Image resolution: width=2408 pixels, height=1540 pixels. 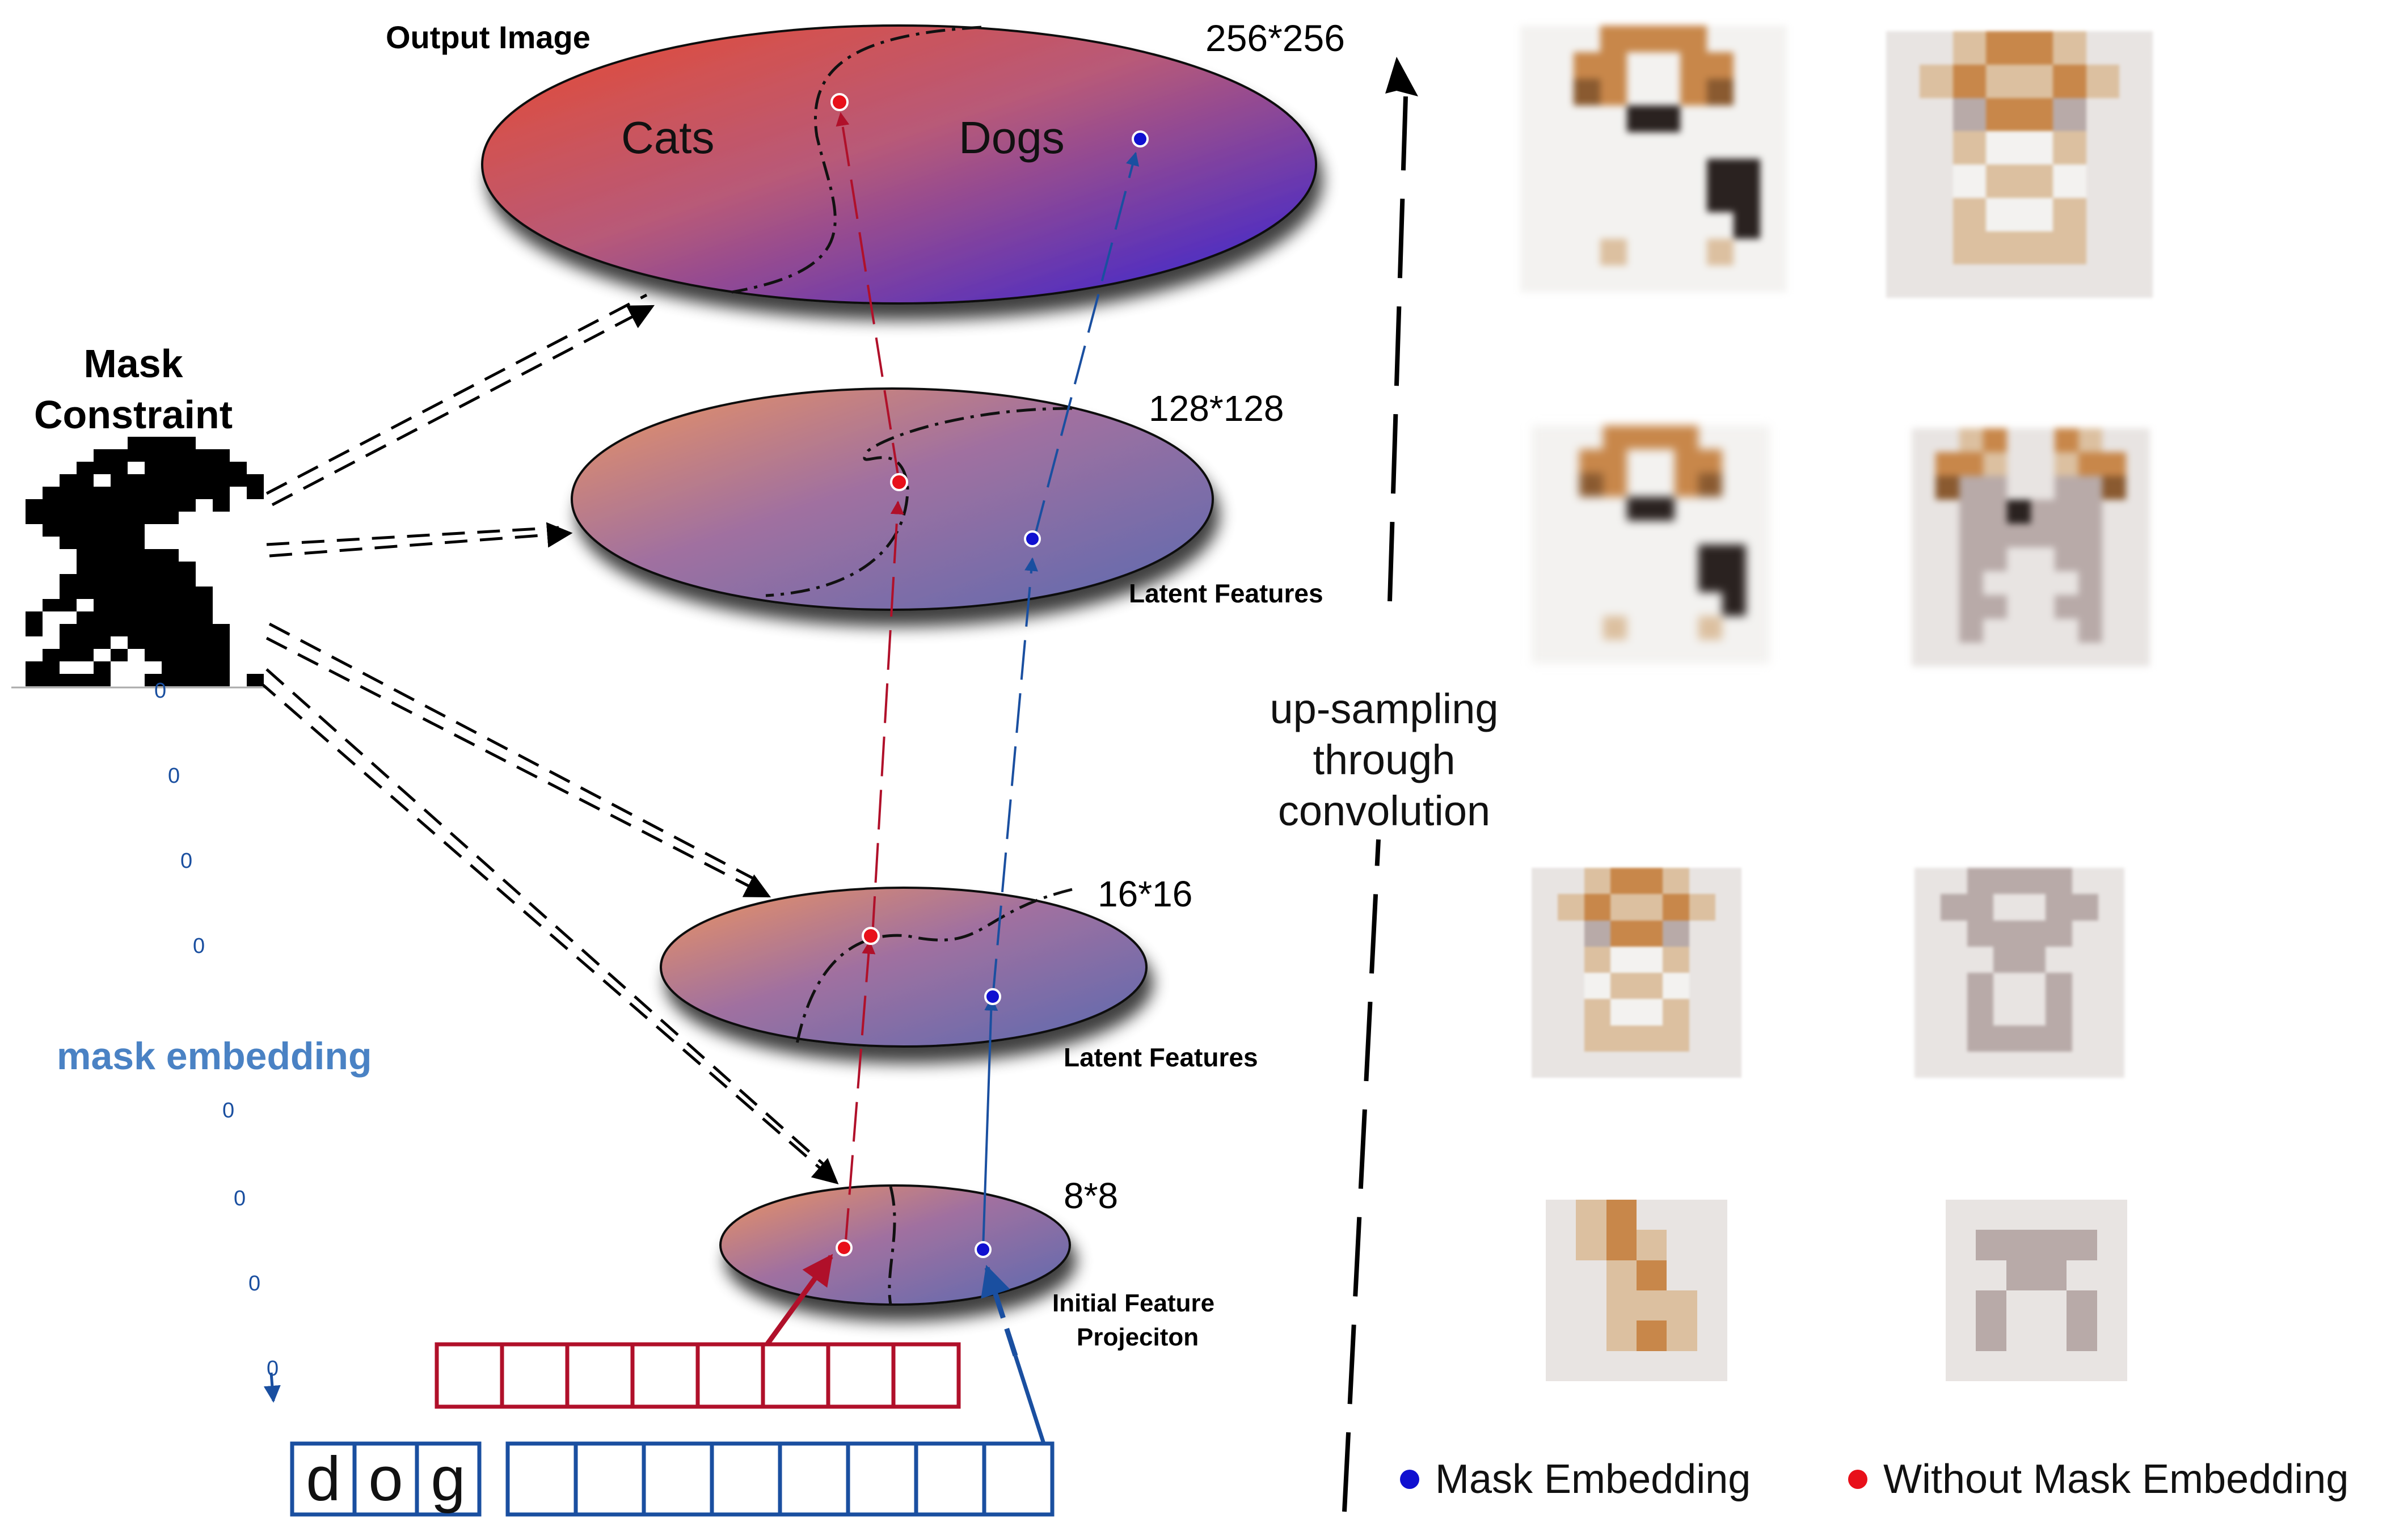 What do you see at coordinates (547, 919) in the screenshot?
I see `mask-arrow-8-a` at bounding box center [547, 919].